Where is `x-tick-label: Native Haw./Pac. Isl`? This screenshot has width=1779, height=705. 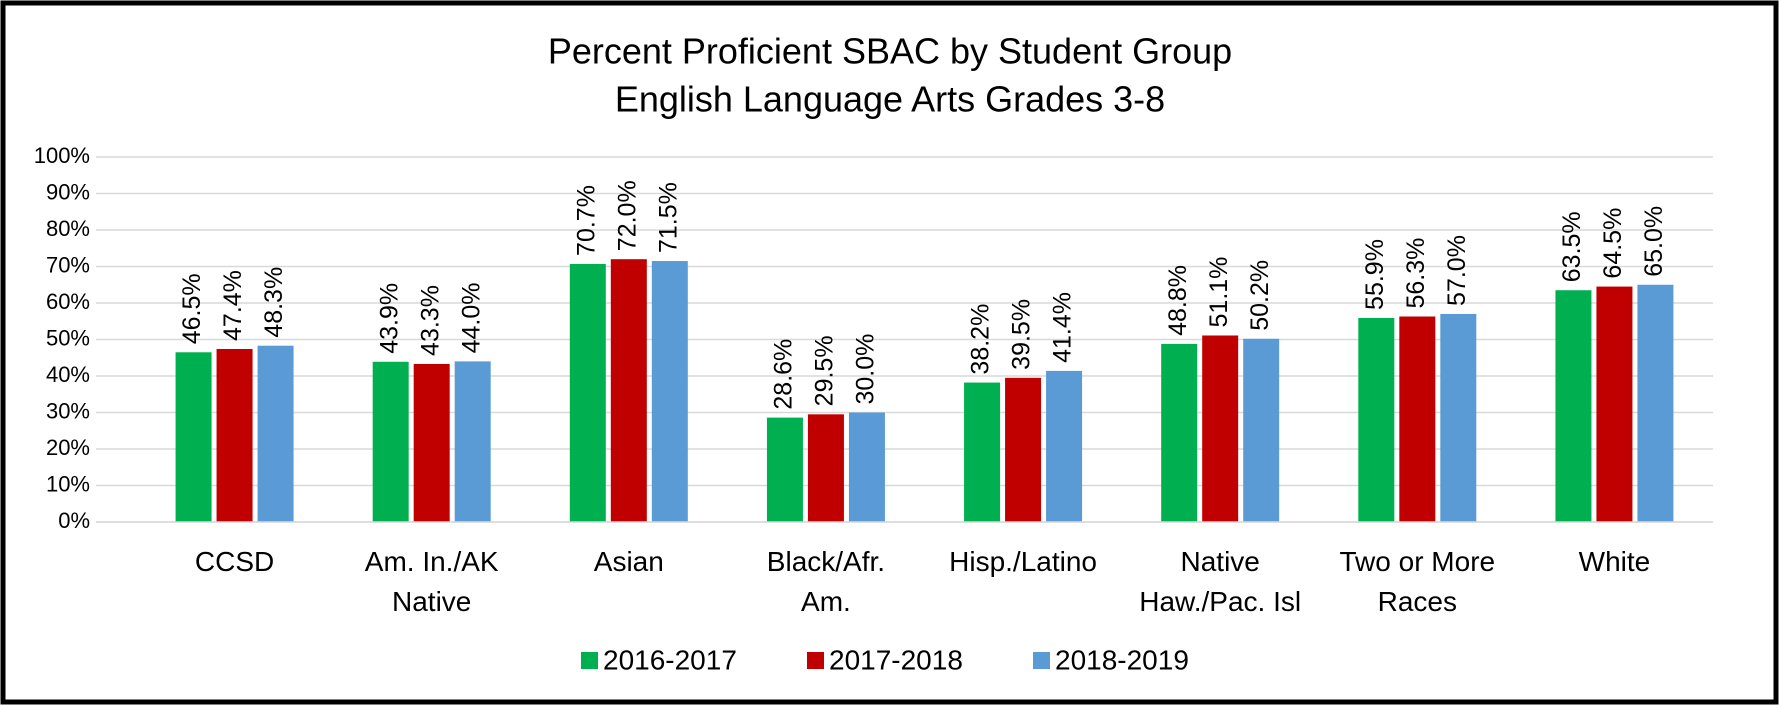
x-tick-label: Native Haw./Pac. Isl is located at coordinates (1220, 581).